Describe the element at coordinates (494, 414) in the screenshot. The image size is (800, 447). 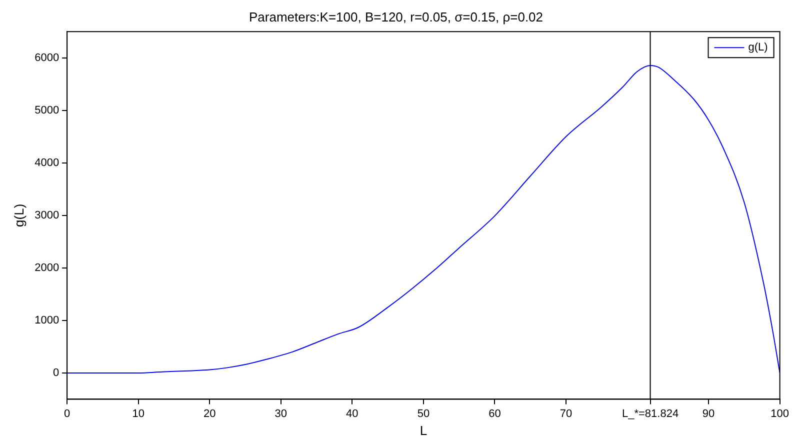
I see `x-tick-label: 60` at that location.